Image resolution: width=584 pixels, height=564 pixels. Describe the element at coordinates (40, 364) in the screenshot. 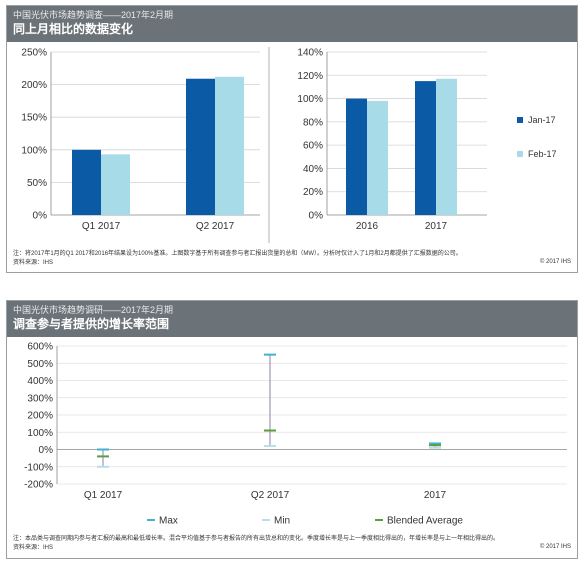

I see `y-tick-label: 500%` at that location.